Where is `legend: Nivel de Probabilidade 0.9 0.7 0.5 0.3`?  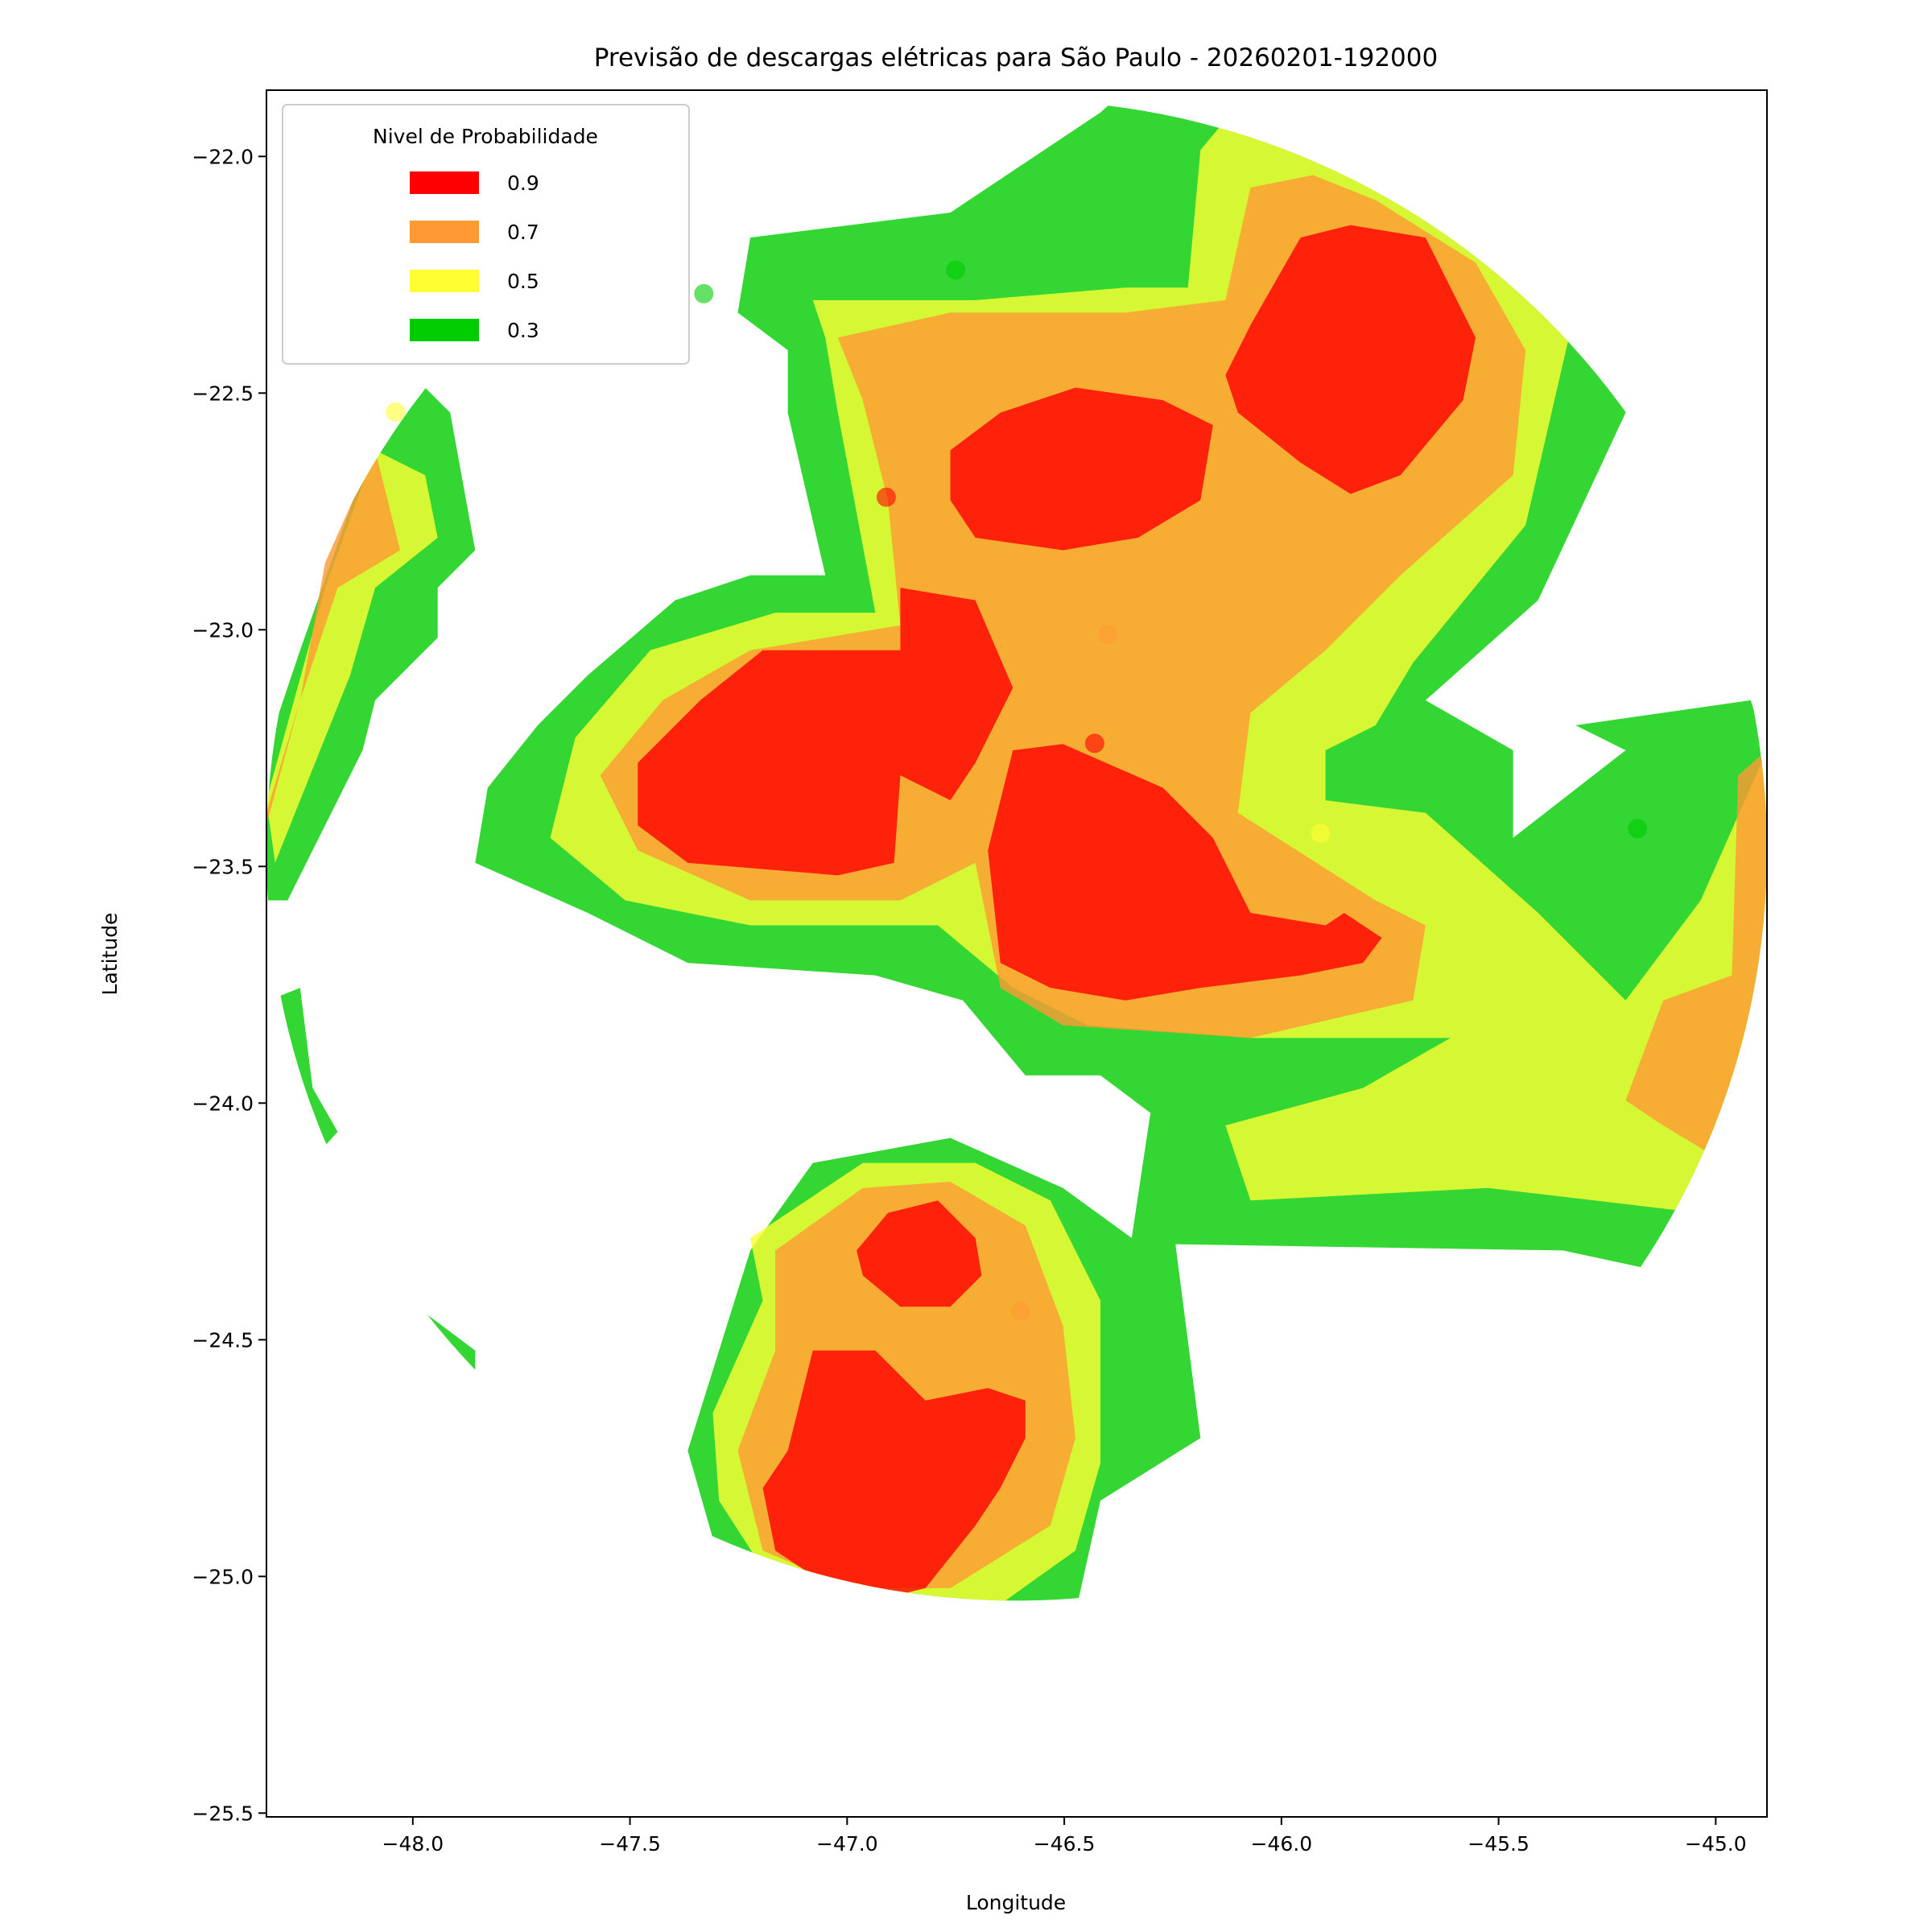
legend: Nivel de Probabilidade 0.9 0.7 0.5 0.3 is located at coordinates (486, 234).